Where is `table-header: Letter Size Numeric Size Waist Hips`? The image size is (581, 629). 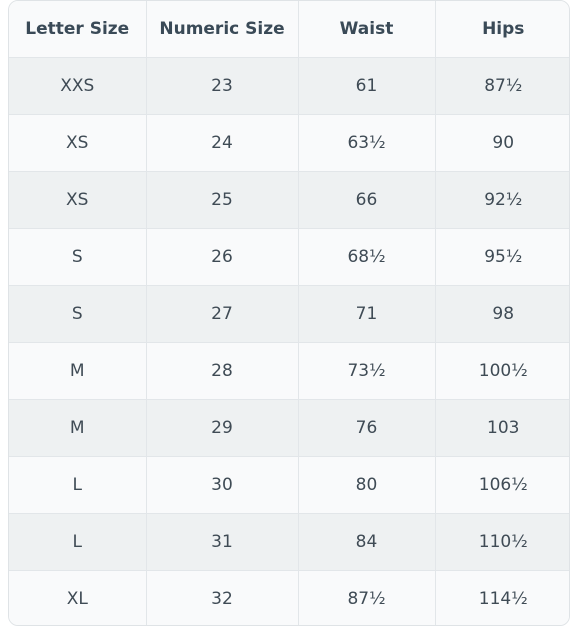
table-header: Letter Size Numeric Size Waist Hips is located at coordinates (289, 29).